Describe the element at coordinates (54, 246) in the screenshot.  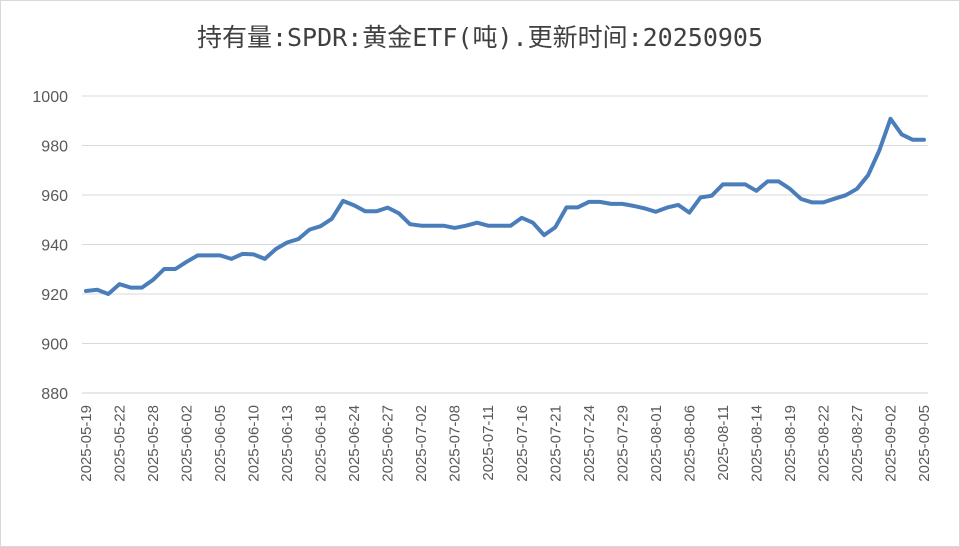
I see `y-tick-label: 940` at that location.